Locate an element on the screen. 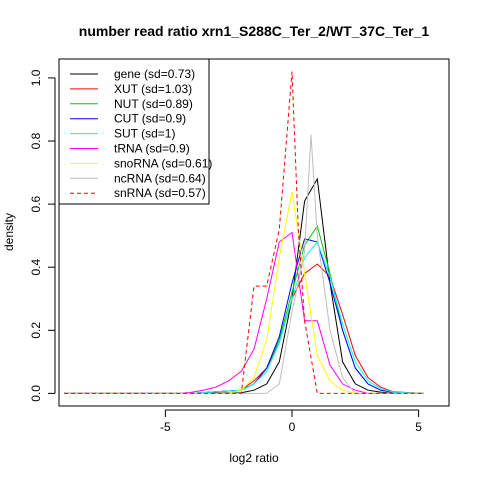  x-tick-label: -5 is located at coordinates (165, 427).